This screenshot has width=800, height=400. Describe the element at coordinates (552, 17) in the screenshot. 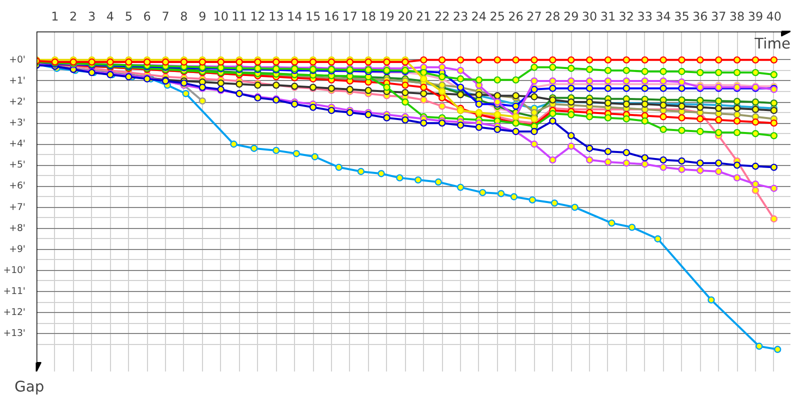

I see `x-tick-label: 28` at that location.